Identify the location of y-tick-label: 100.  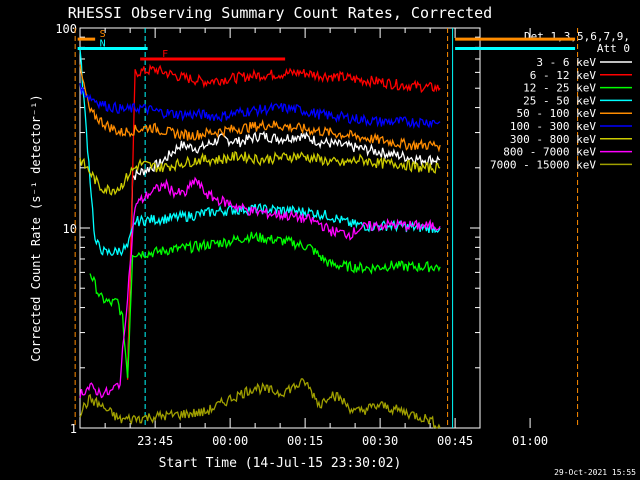
(66, 29).